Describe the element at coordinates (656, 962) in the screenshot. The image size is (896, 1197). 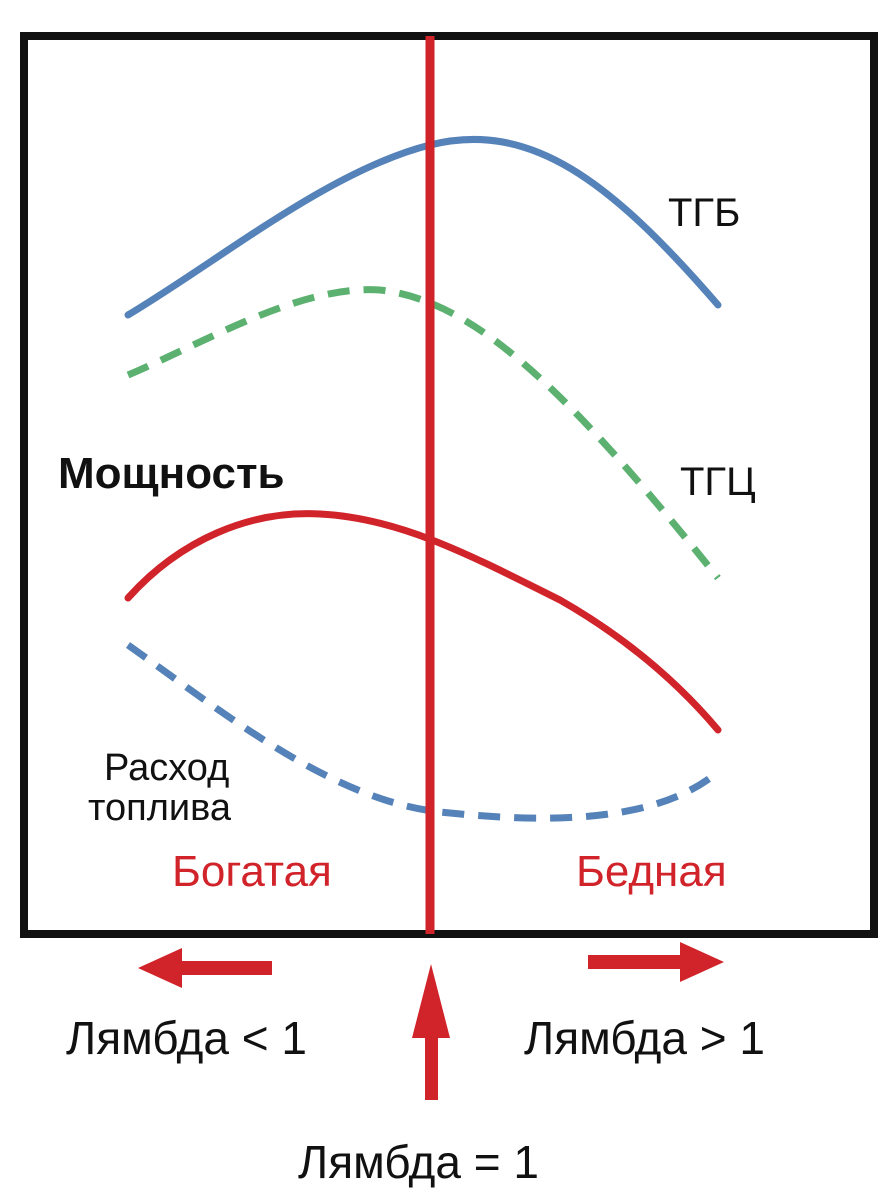
I see `arrow-right-icon` at that location.